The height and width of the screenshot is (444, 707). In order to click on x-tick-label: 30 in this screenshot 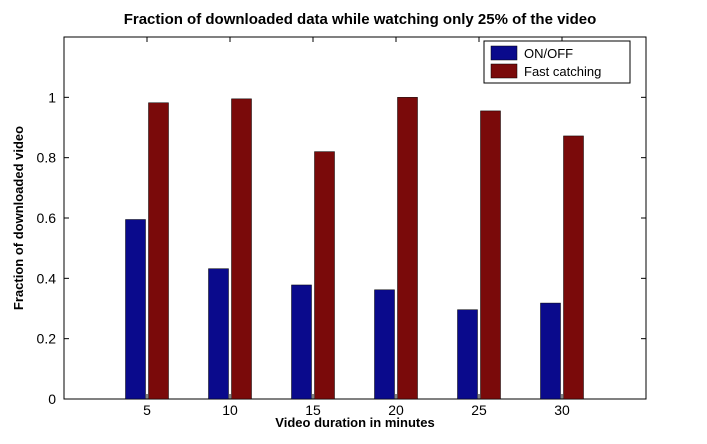, I will do `click(562, 410)`.